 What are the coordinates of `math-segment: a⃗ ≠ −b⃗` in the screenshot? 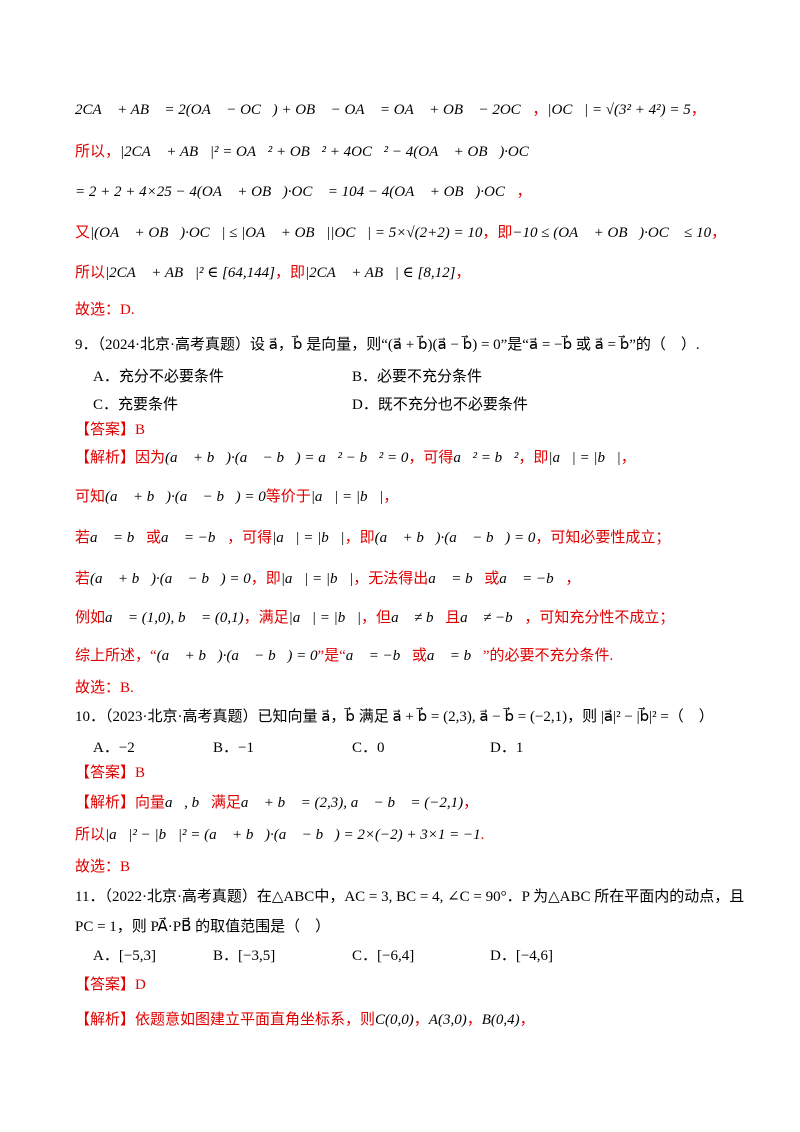 It's located at (492, 618).